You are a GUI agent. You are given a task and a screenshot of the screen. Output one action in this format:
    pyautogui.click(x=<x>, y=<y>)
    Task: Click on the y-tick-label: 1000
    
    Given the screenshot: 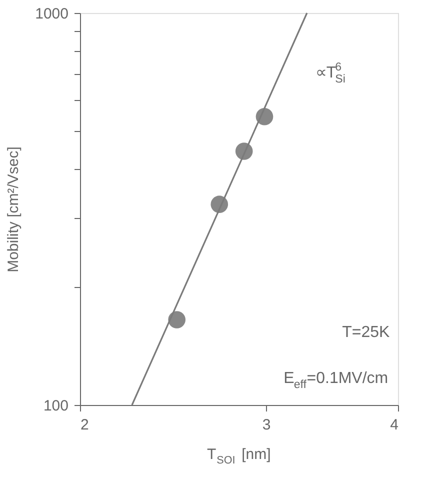 What is the action you would take?
    pyautogui.click(x=51, y=14)
    